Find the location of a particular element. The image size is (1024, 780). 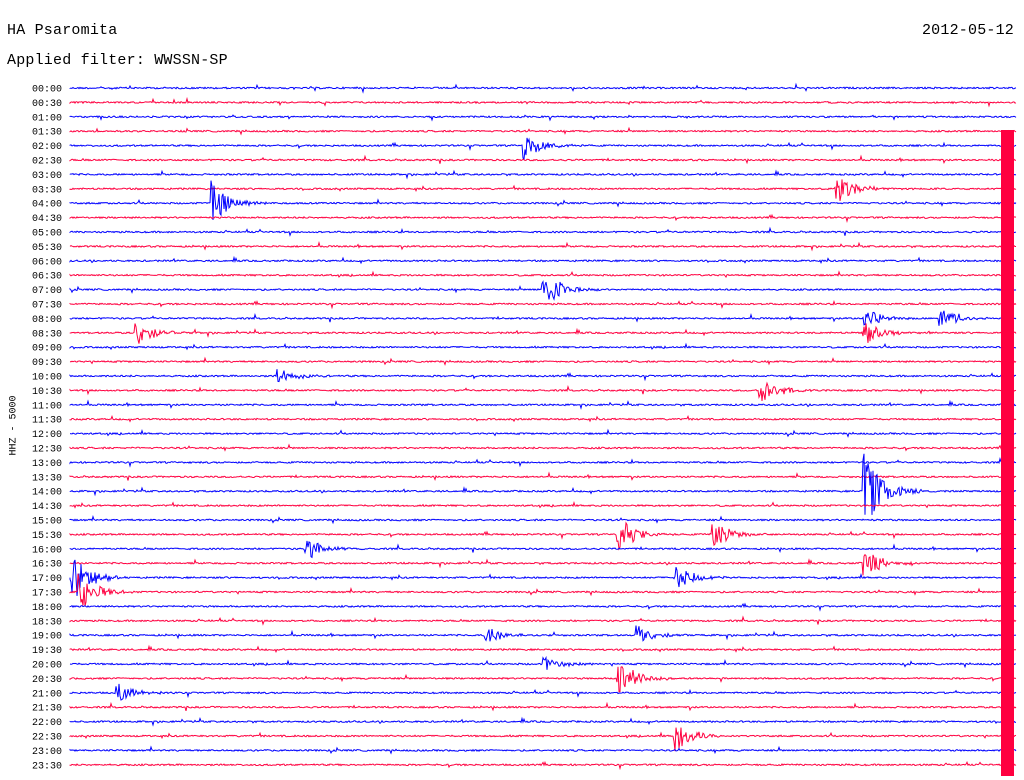

row-time-label: 00:00 is located at coordinates (47, 90).